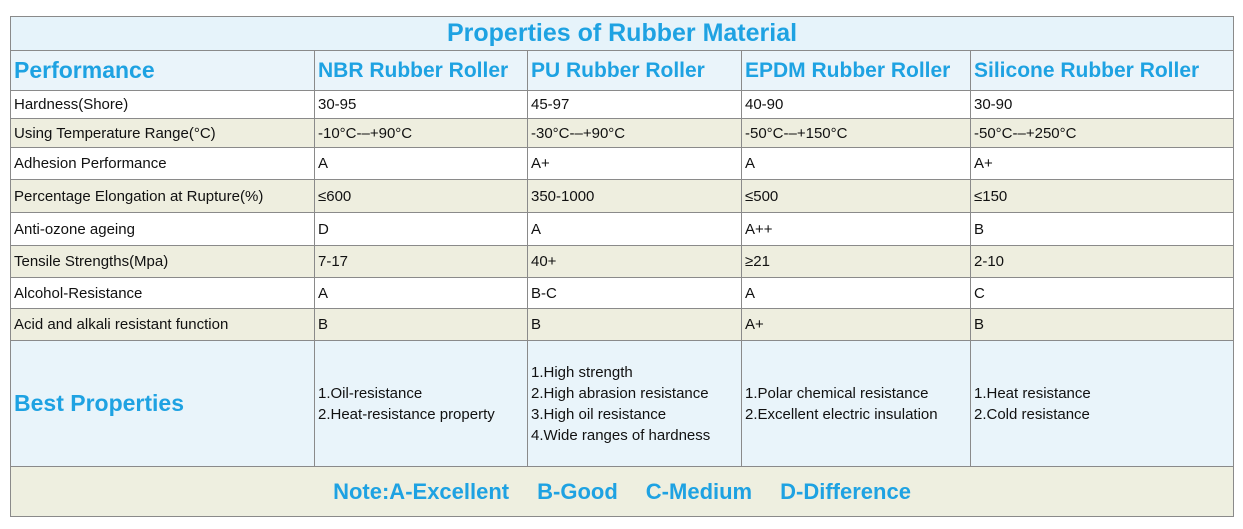 The height and width of the screenshot is (529, 1243). I want to click on cell: Percentage Elongation at Rupture(%), so click(162, 196).